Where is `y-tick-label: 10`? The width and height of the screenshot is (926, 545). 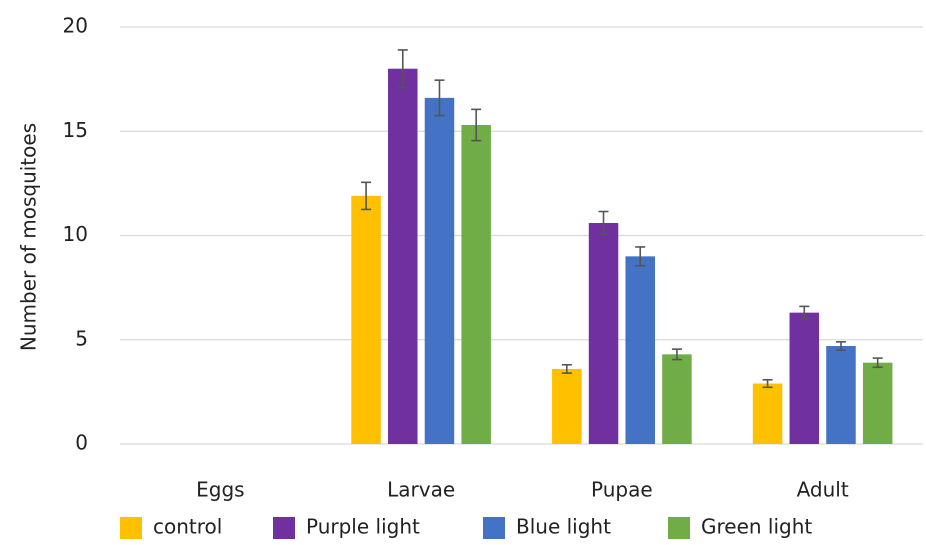
y-tick-label: 10 is located at coordinates (75, 234).